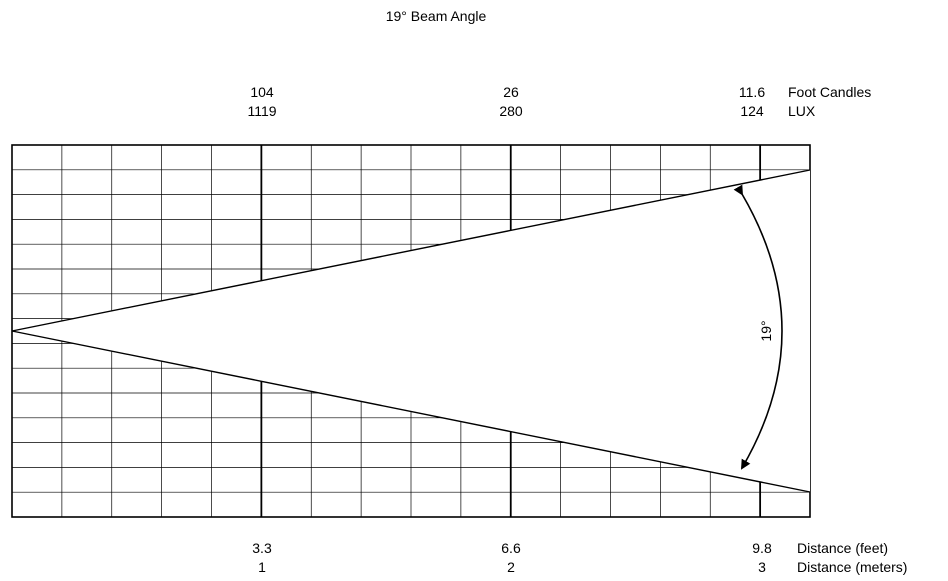  I want to click on foot-candles-value-1: 104, so click(262, 92).